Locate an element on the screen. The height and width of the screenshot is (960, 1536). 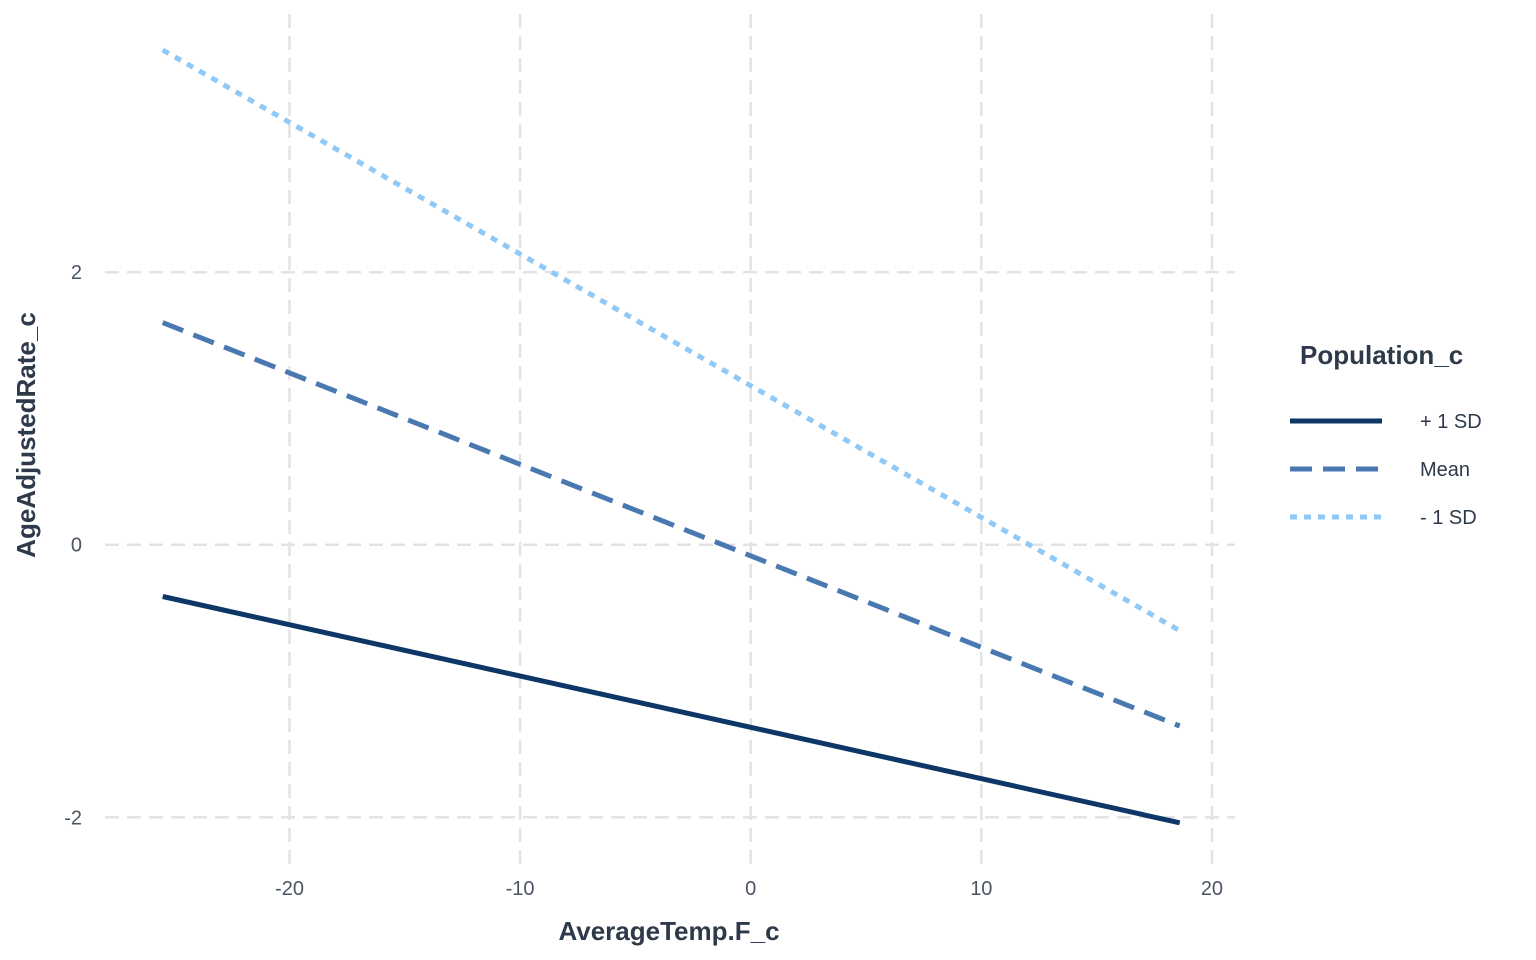
legend: Population_c + 1 SD Mean - 1 SD is located at coordinates (1386, 434).